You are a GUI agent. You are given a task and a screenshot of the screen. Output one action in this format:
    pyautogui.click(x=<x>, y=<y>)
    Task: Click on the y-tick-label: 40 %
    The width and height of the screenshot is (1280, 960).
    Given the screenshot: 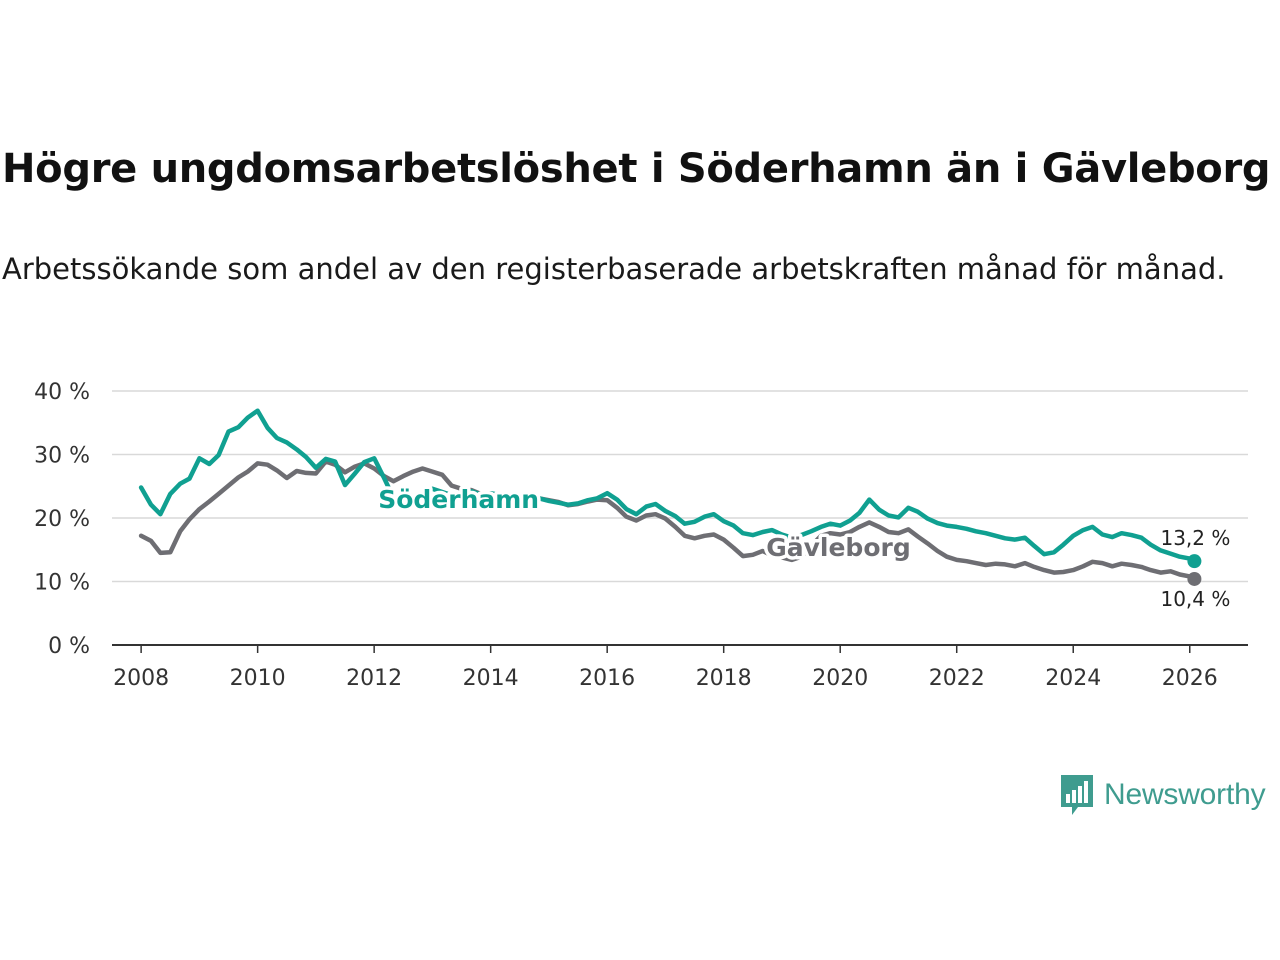 What is the action you would take?
    pyautogui.click(x=62, y=392)
    